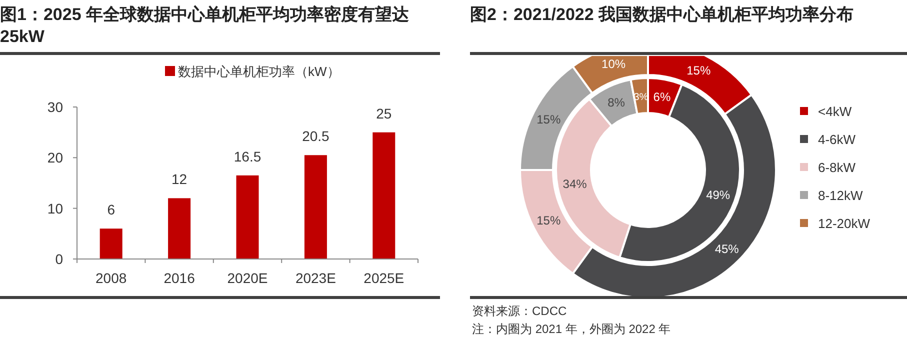  Describe the element at coordinates (180, 278) in the screenshot. I see `x-tick-label: 2016` at that location.